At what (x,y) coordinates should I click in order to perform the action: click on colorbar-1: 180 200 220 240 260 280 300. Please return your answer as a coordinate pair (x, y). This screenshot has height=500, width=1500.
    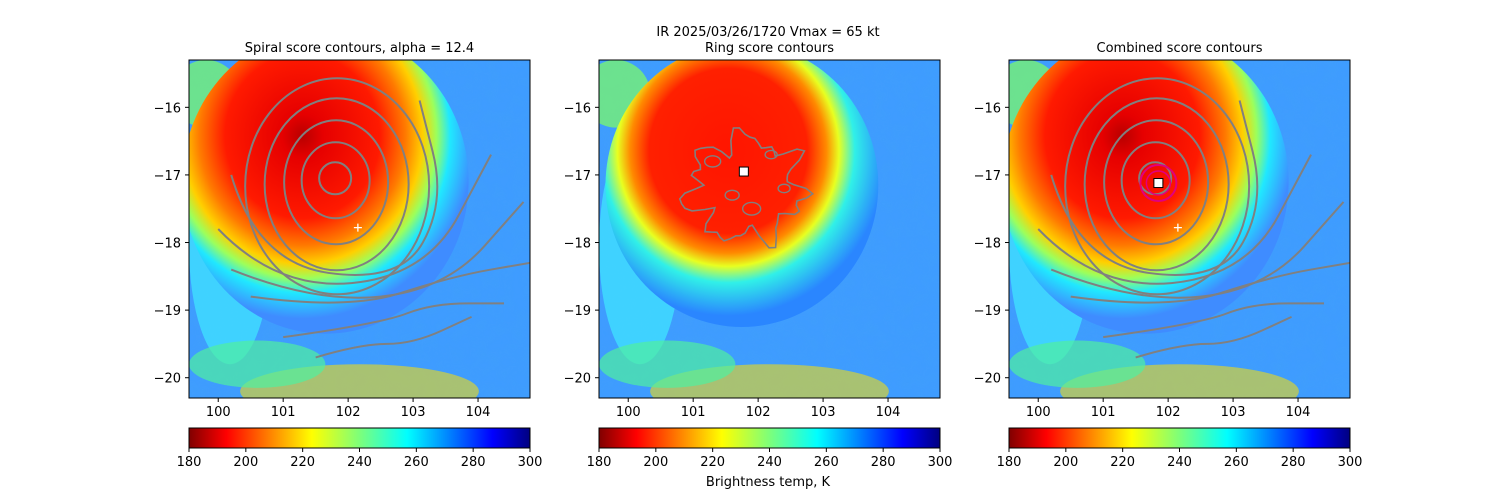
    Looking at the image, I should click on (360, 448).